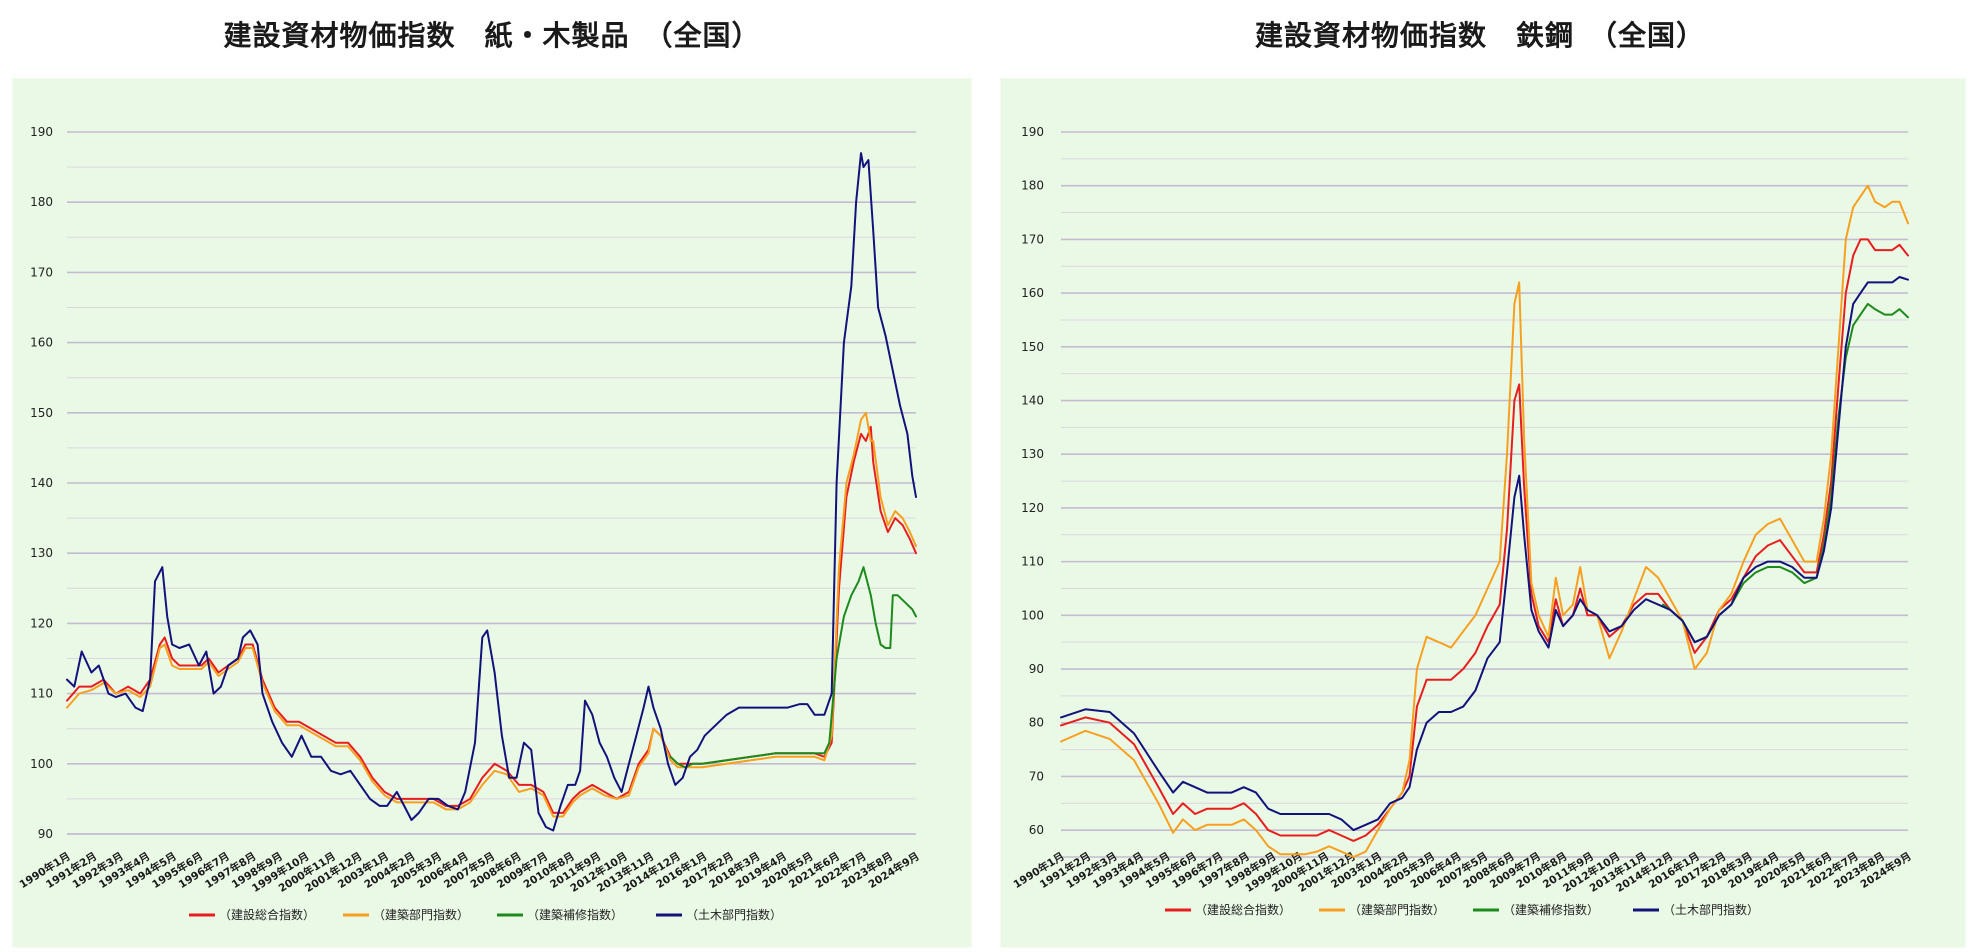 The width and height of the screenshot is (1970, 952). I want to click on chart-title-steel: 建設資材物価指数 鉄鋼 （全国）, so click(1479, 35).